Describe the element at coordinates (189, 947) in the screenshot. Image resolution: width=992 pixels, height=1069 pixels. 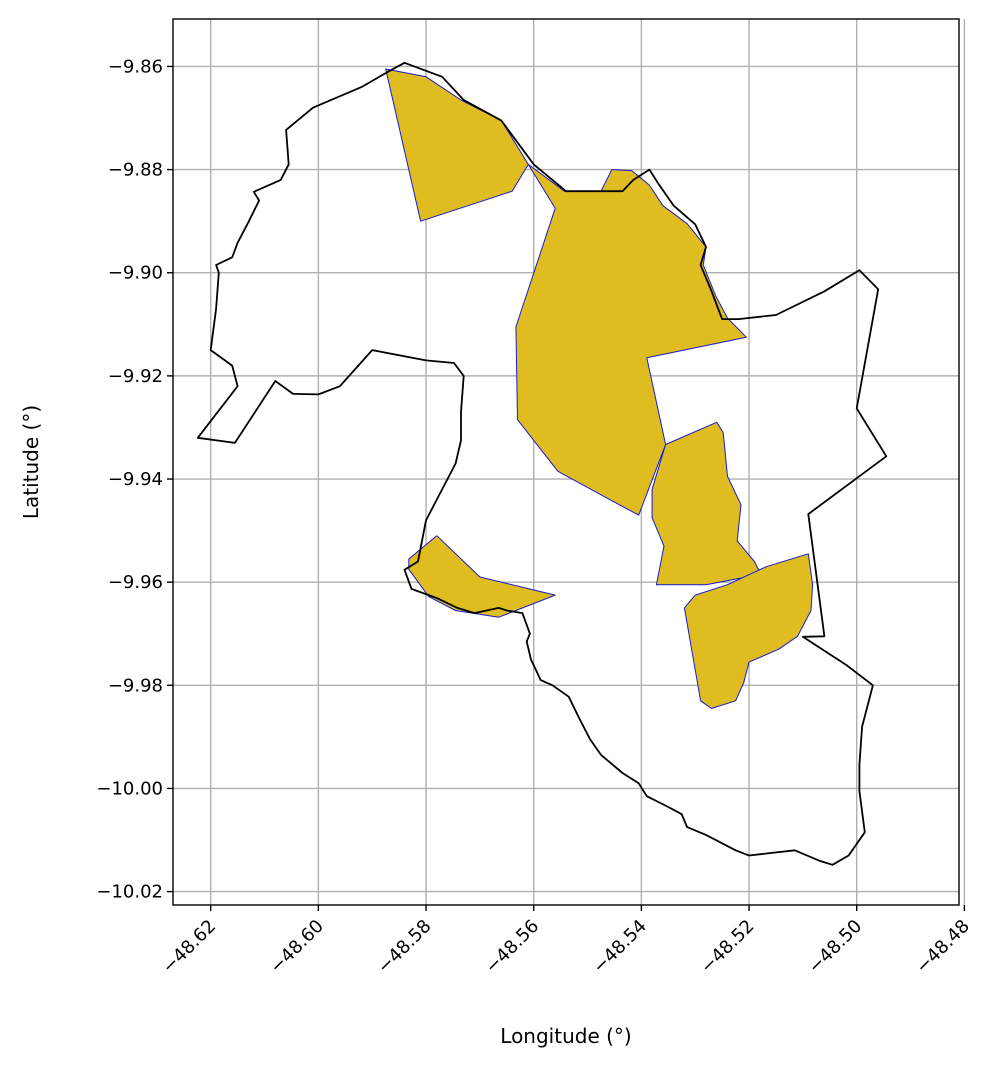
I see `x-tick-label: −48.62` at that location.